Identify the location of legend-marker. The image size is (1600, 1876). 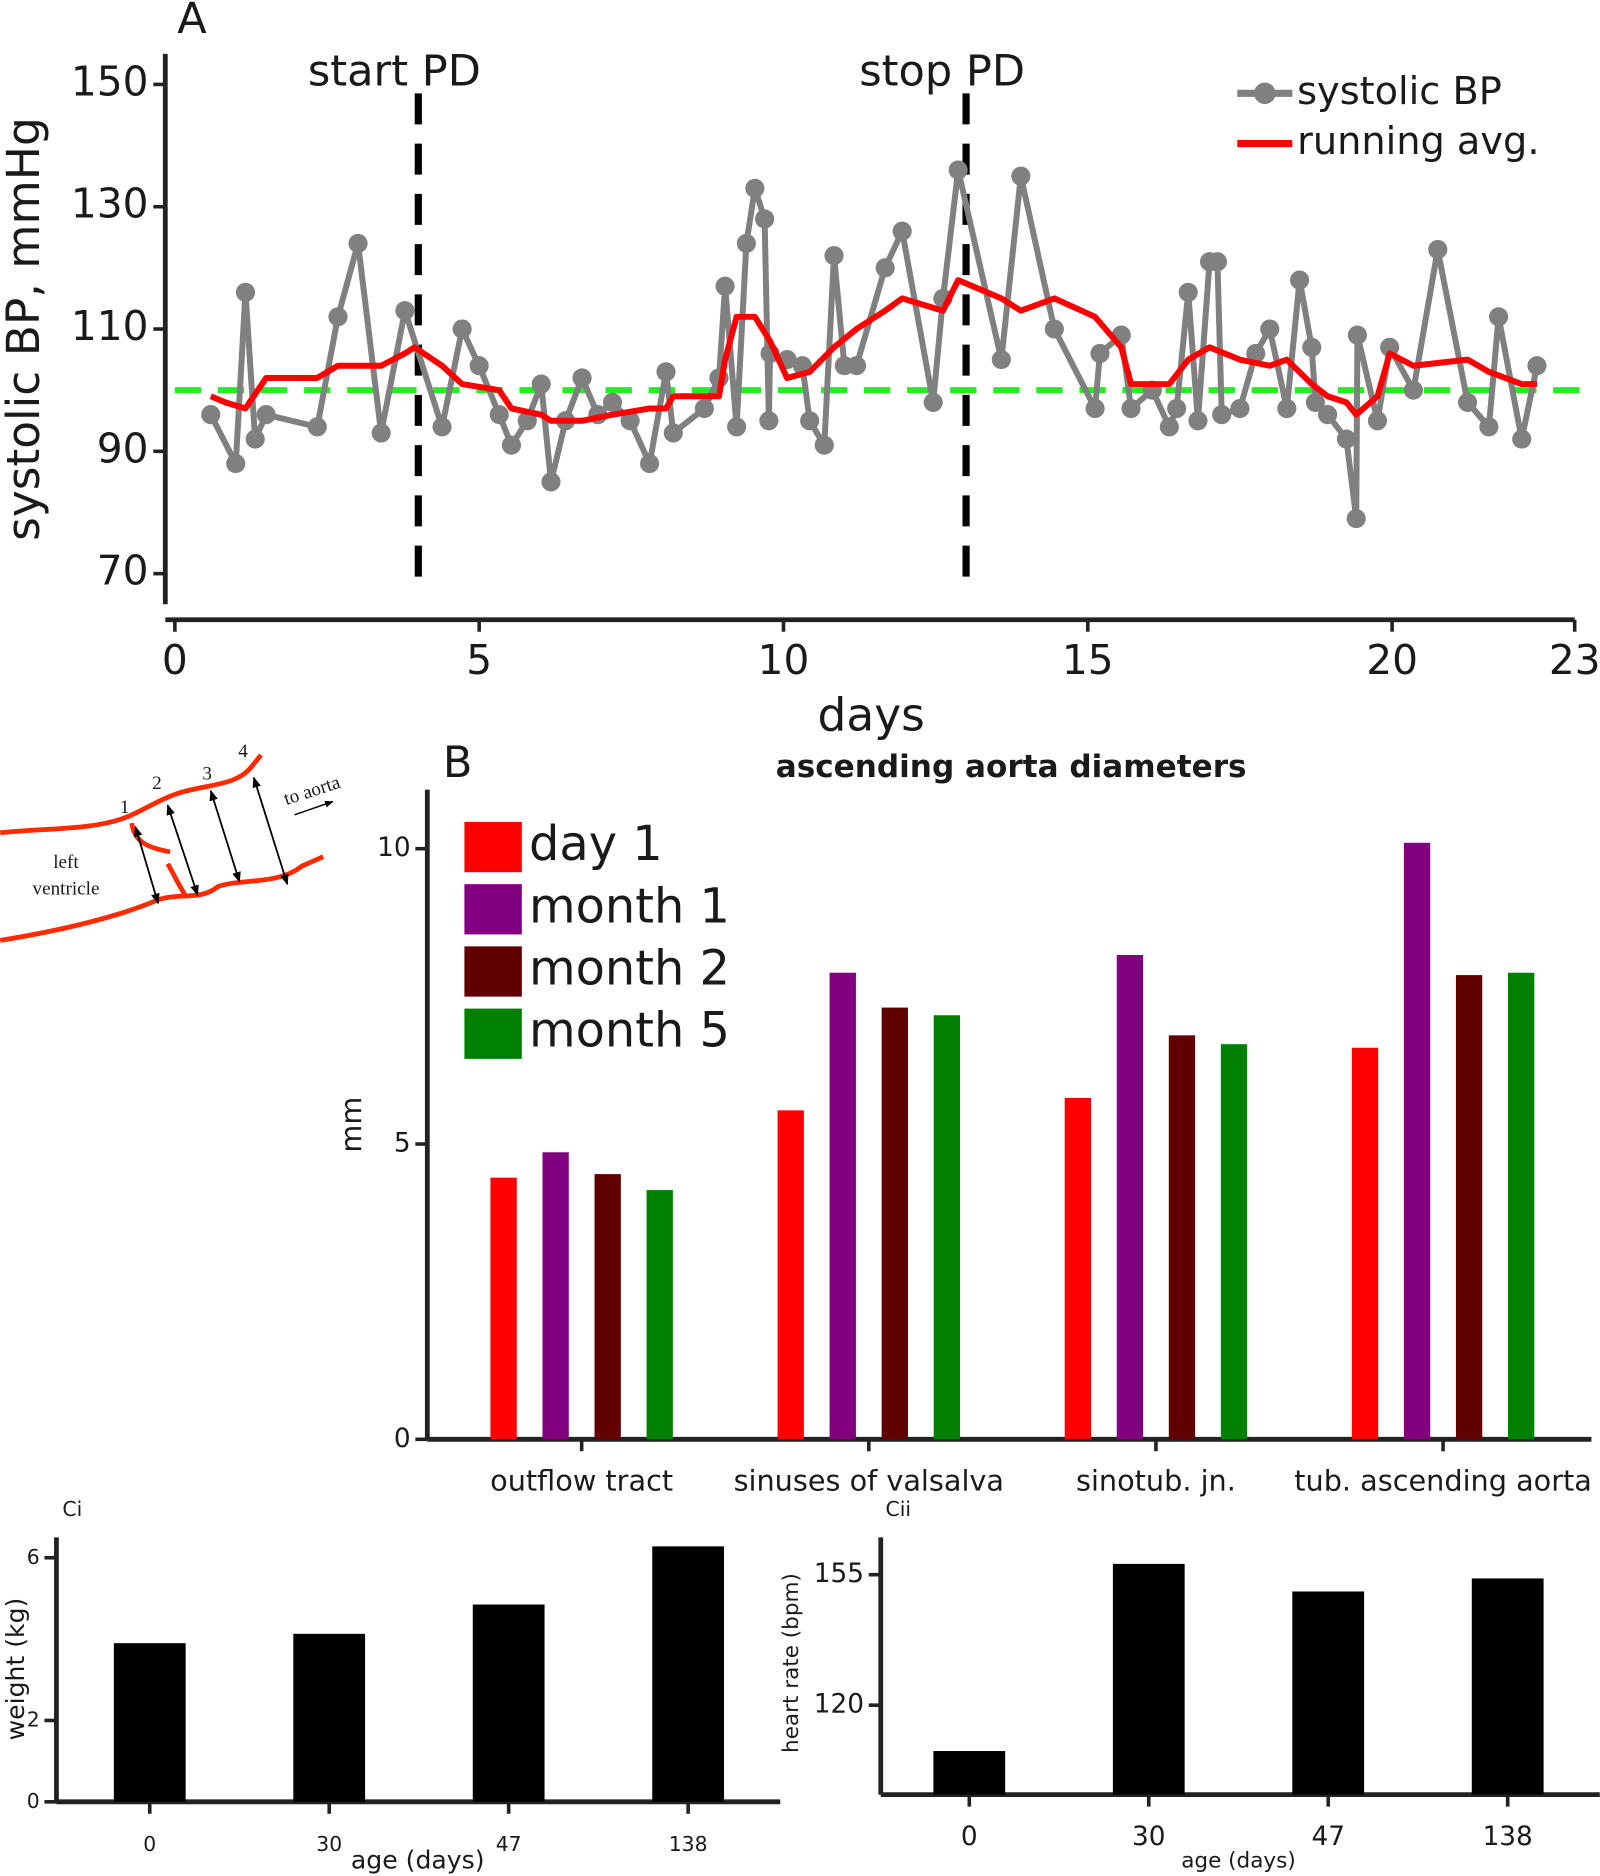
(1265, 93).